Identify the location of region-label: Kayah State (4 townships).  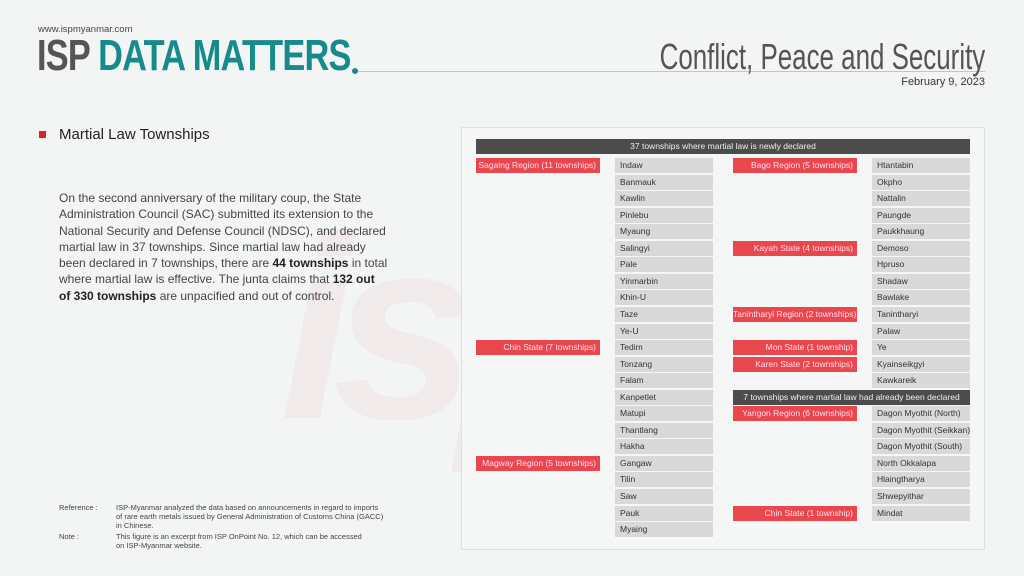
(795, 248).